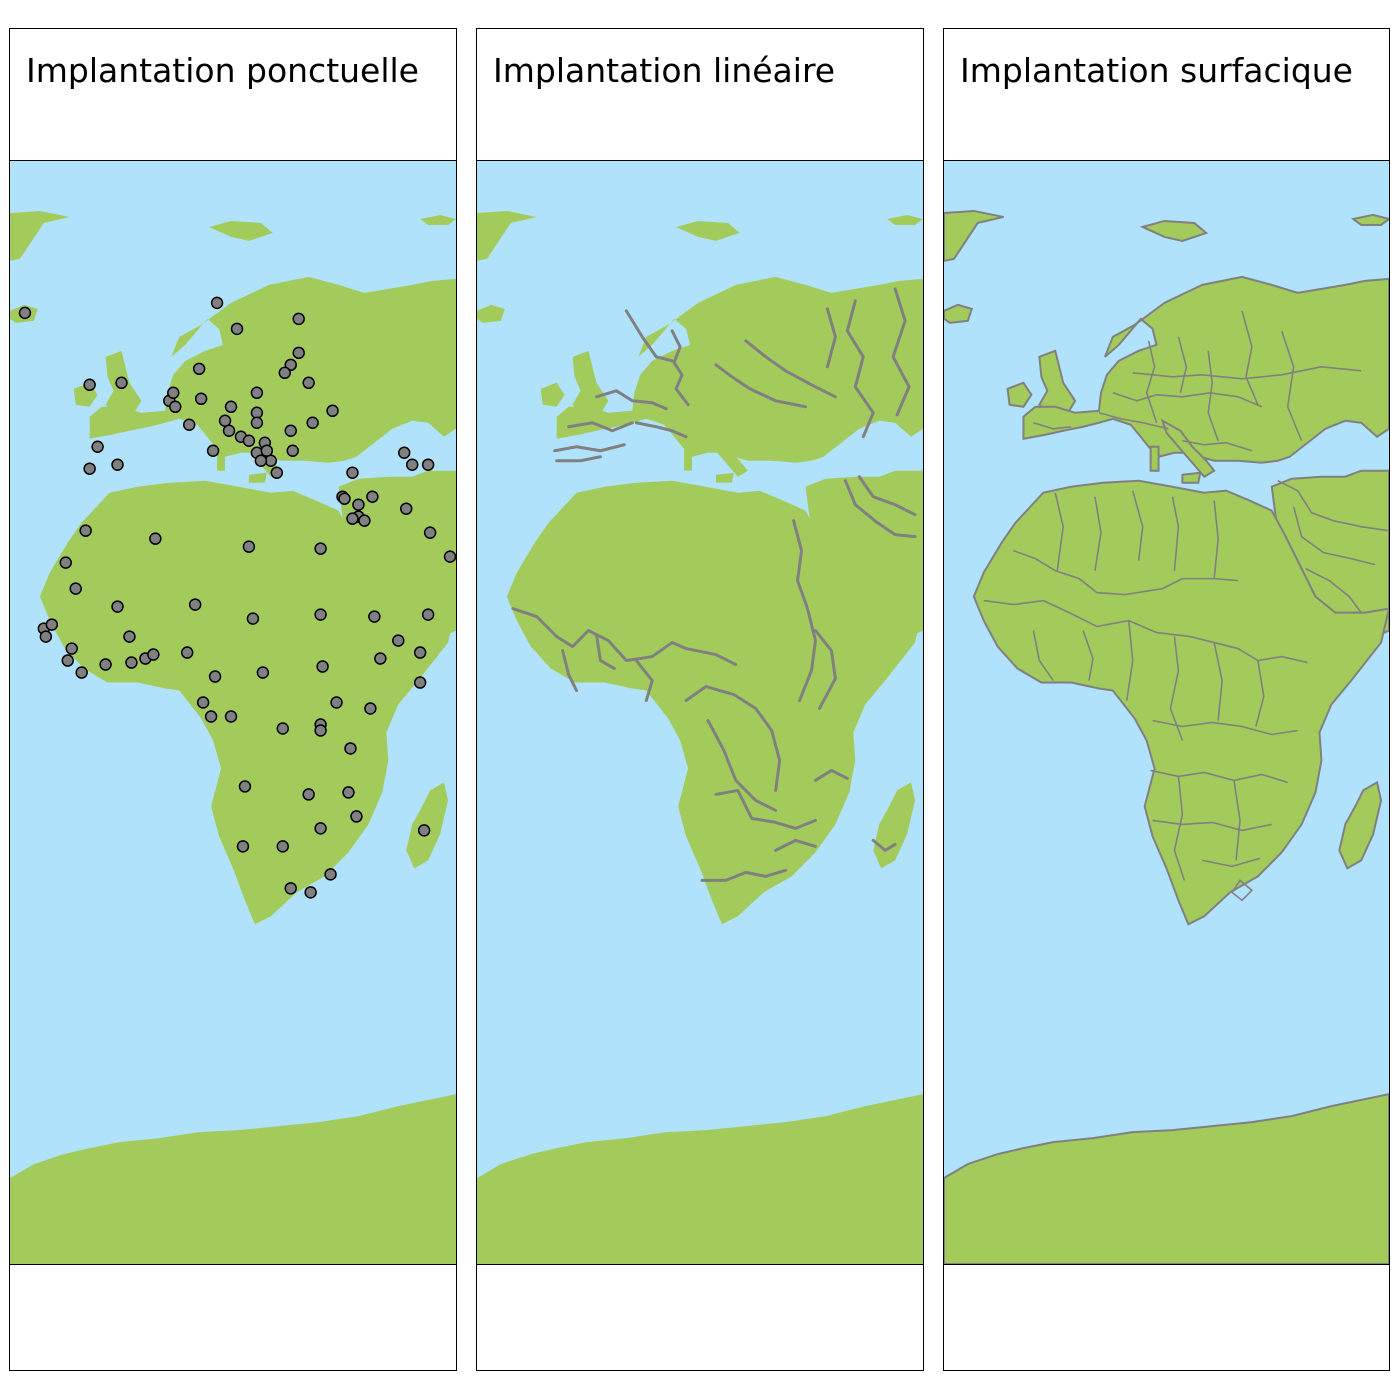 Image resolution: width=1400 pixels, height=1400 pixels. What do you see at coordinates (222, 70) in the screenshot?
I see `panel-title: Implantation ponctuelle` at bounding box center [222, 70].